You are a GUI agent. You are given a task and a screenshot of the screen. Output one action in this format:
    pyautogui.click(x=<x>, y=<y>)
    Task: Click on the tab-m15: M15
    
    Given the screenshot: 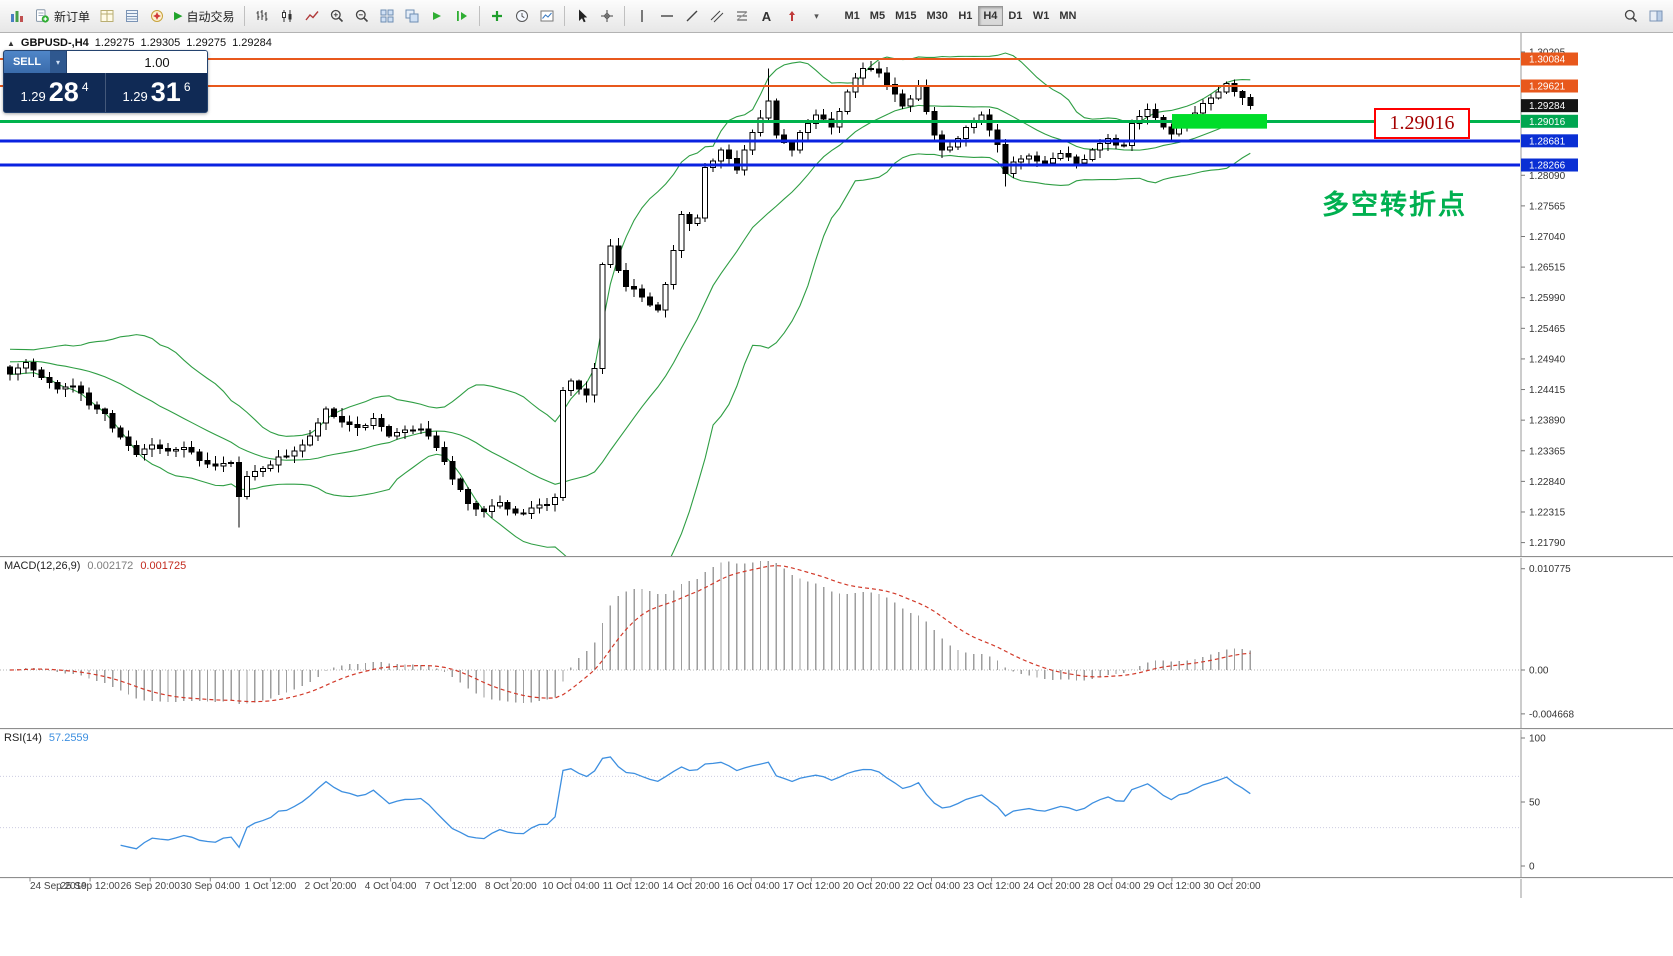 What is the action you would take?
    pyautogui.click(x=905, y=16)
    